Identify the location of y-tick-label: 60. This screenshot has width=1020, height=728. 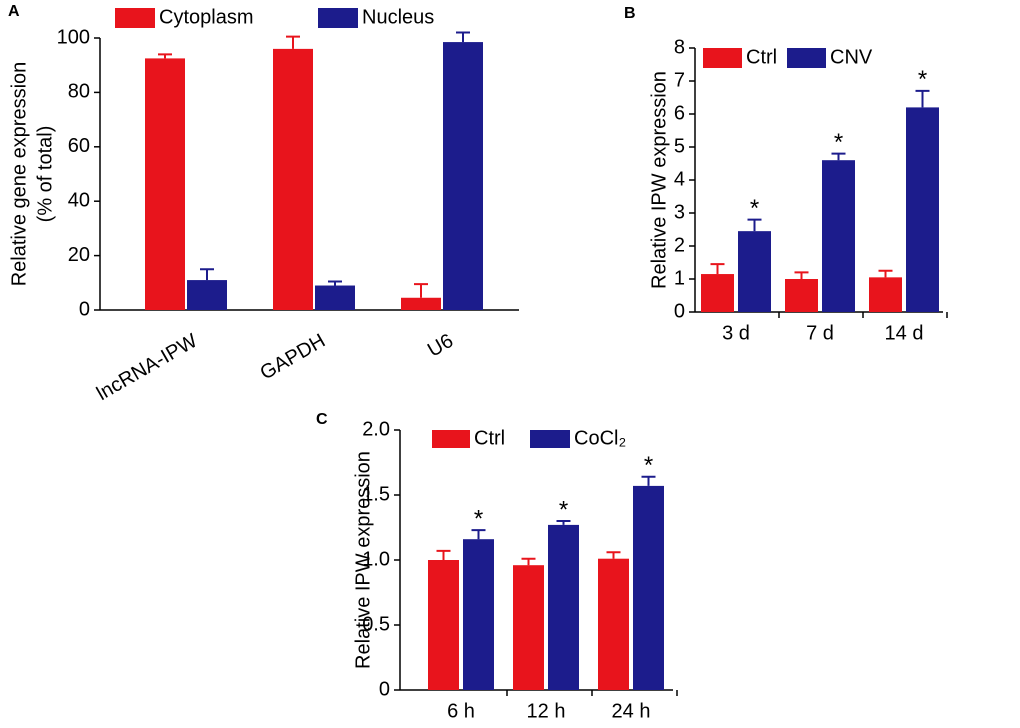
(79, 146).